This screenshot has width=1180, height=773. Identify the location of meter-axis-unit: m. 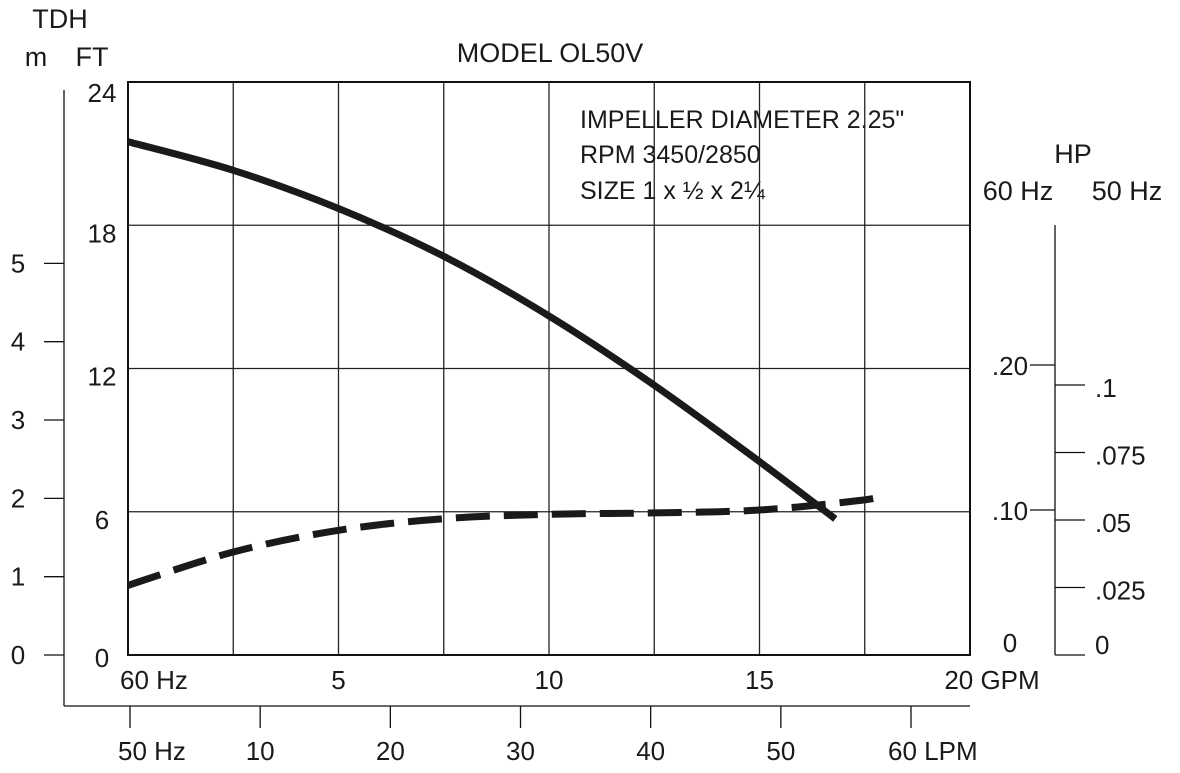
(36, 57).